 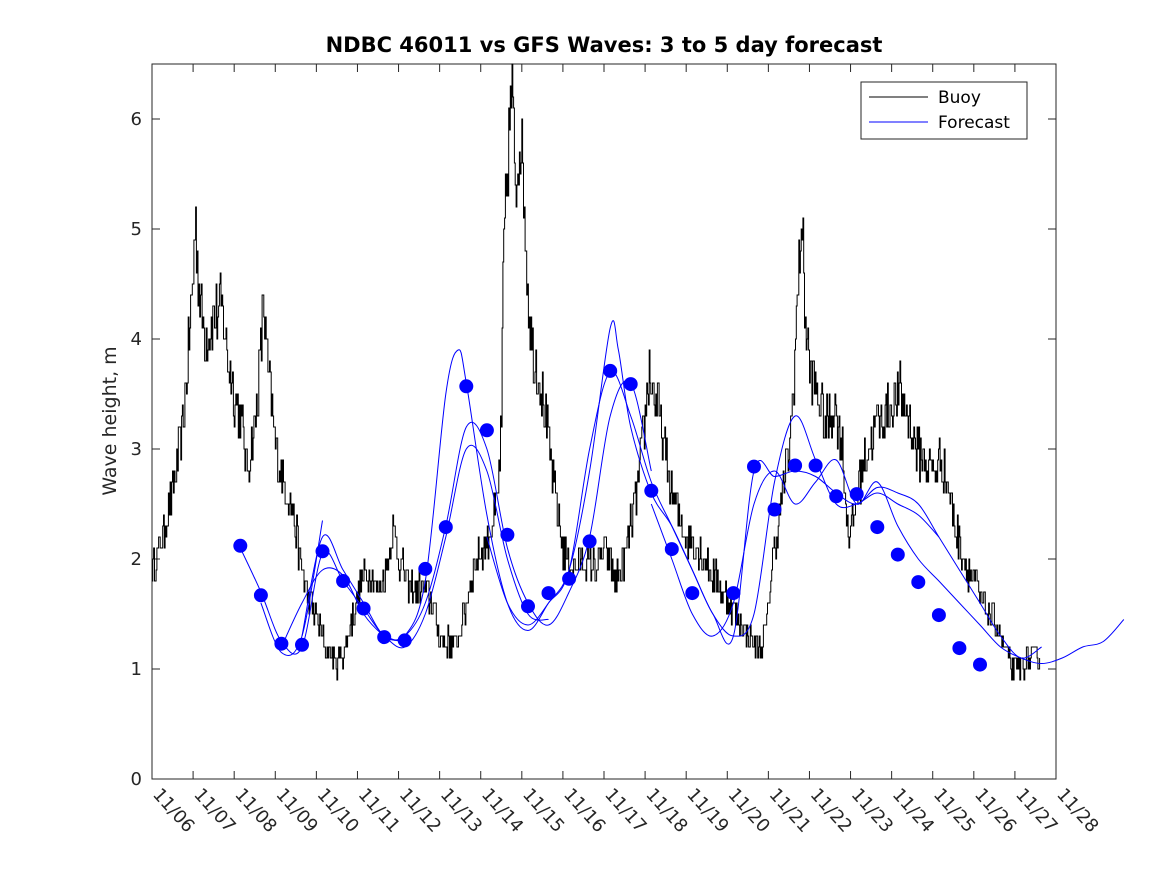 I want to click on y-axis-label: Wave height, m, so click(x=110, y=420).